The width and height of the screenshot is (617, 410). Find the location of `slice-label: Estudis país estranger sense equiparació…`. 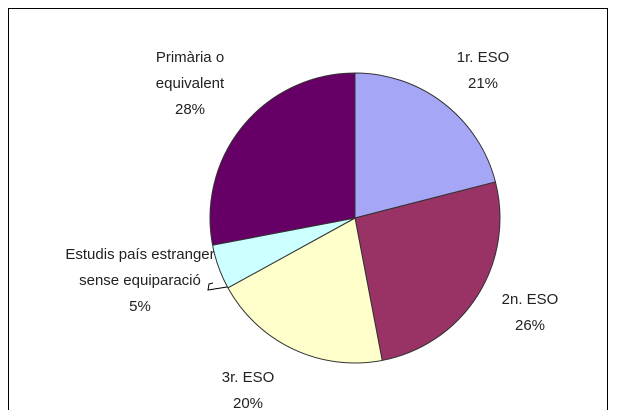

slice-label: Estudis país estranger sense equiparació… is located at coordinates (140, 281).